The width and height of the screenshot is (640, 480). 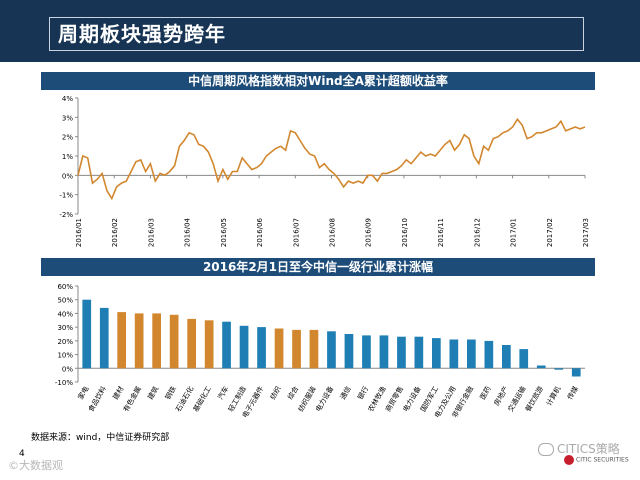 I want to click on header-bar: 周期板块强势跨年, so click(x=320, y=31).